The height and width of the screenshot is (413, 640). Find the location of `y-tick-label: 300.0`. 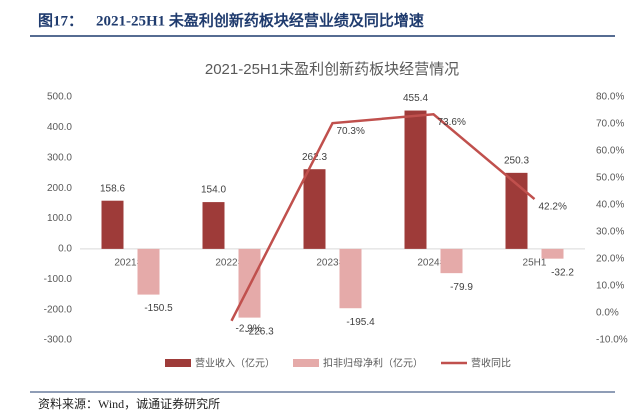

y-tick-label: 300.0 is located at coordinates (59, 157).